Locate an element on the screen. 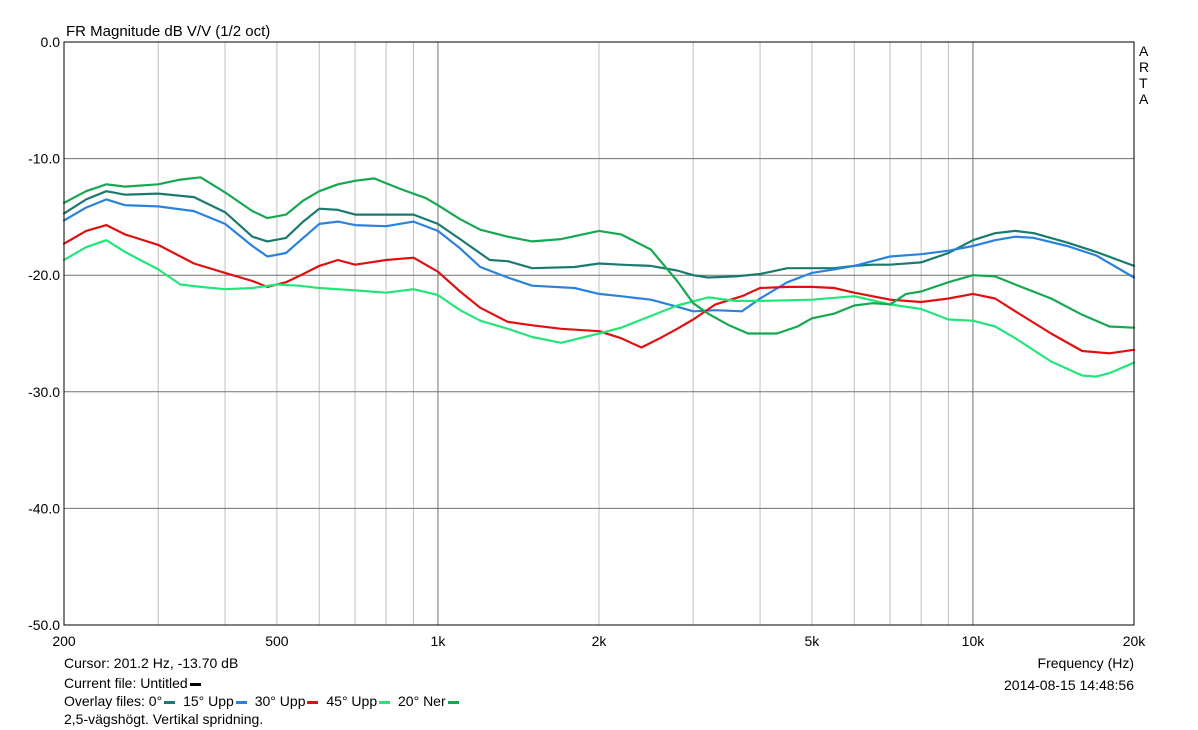 This screenshot has height=730, width=1198. timestamp: 2014-08-15 14:48:56 is located at coordinates (1069, 685).